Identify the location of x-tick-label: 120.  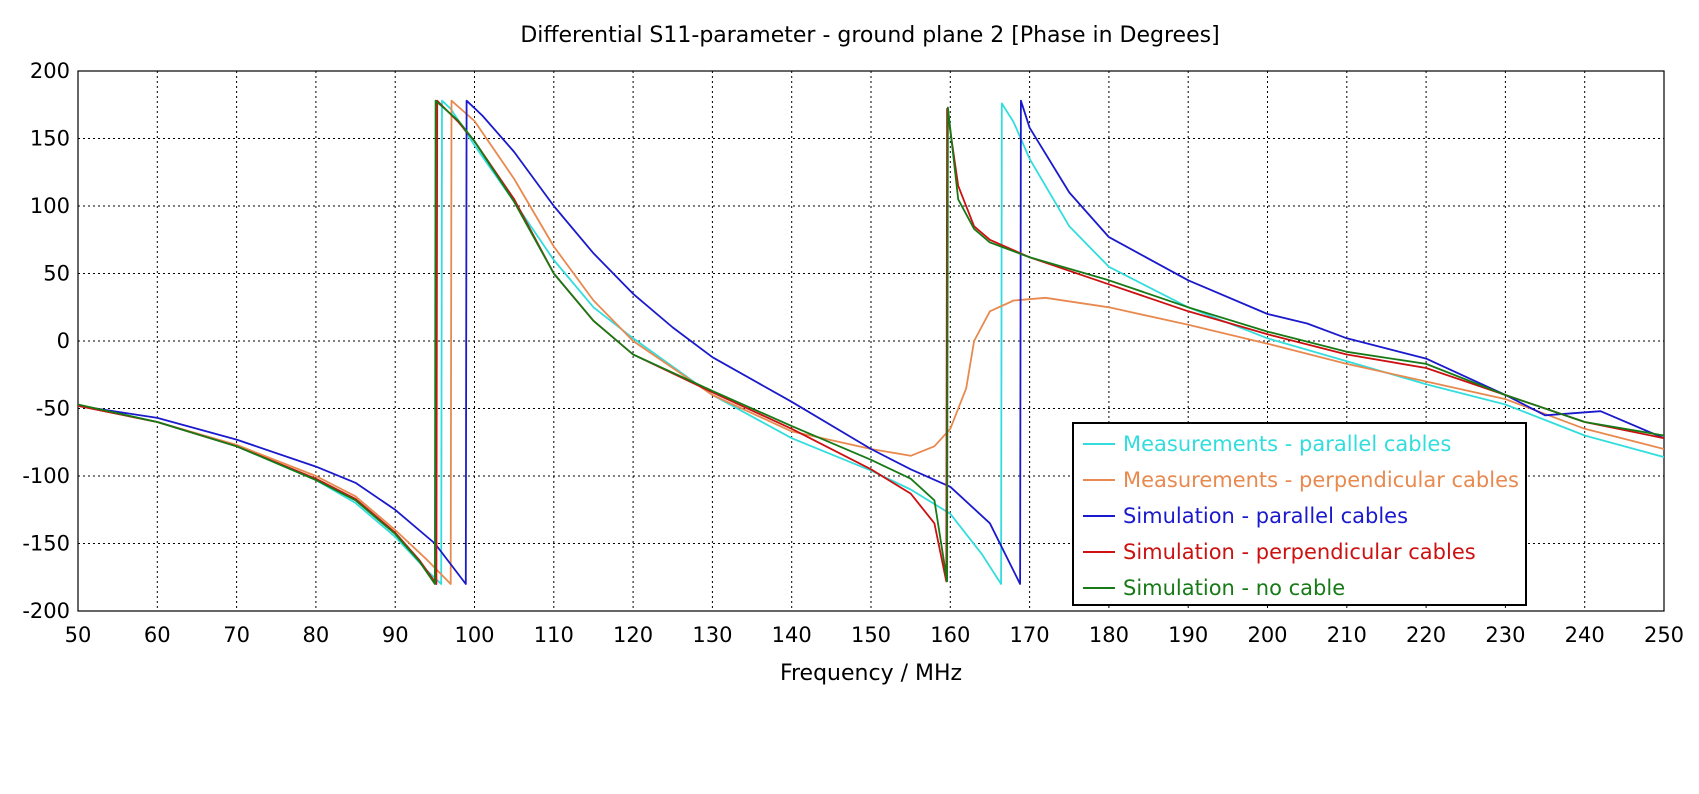
(633, 635).